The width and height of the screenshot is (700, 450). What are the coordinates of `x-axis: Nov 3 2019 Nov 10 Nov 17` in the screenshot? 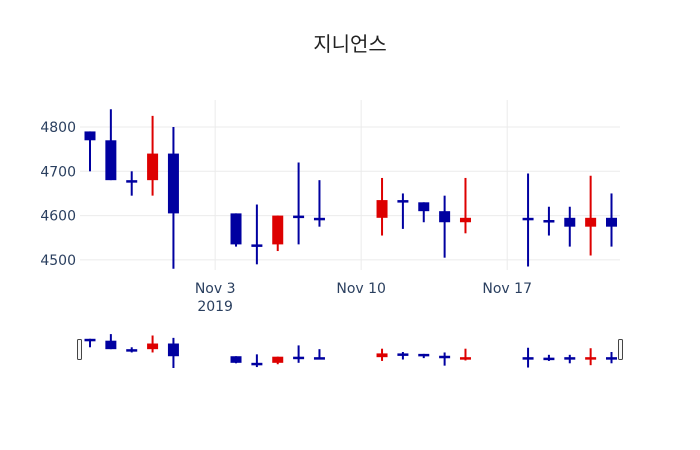 It's located at (363, 298).